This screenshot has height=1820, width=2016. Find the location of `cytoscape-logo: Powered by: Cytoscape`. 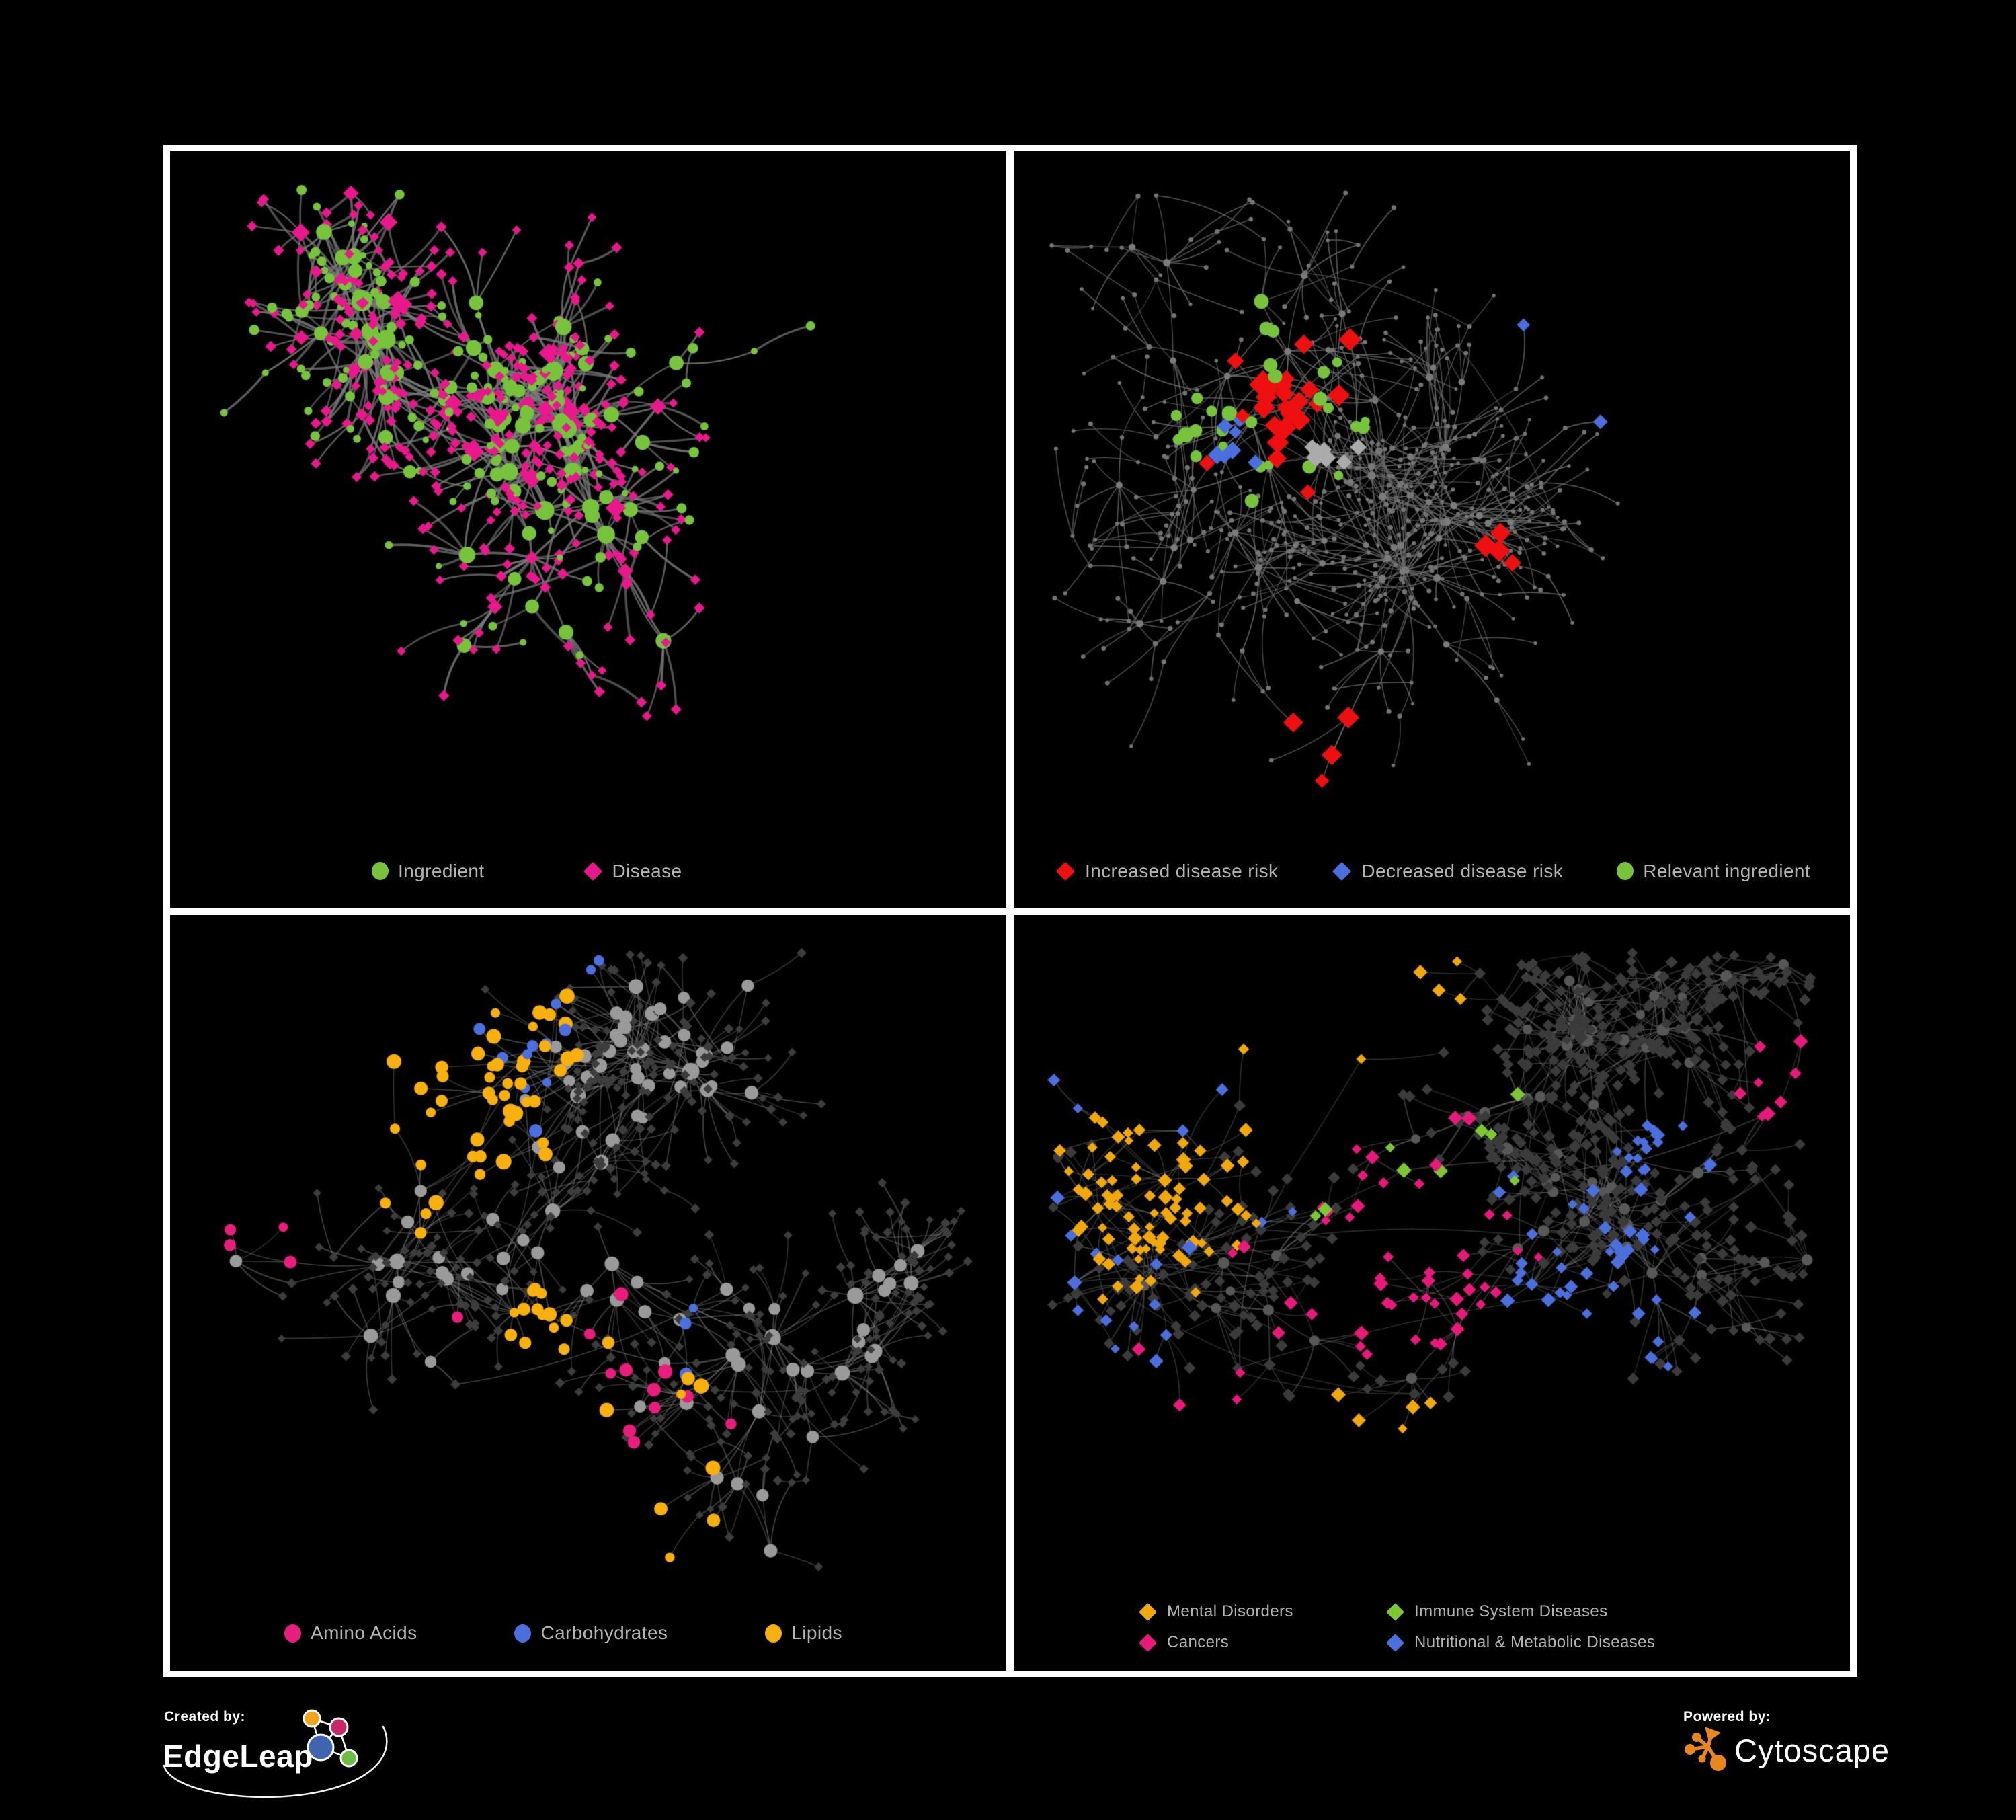

cytoscape-logo: Powered by: Cytoscape is located at coordinates (1786, 1740).